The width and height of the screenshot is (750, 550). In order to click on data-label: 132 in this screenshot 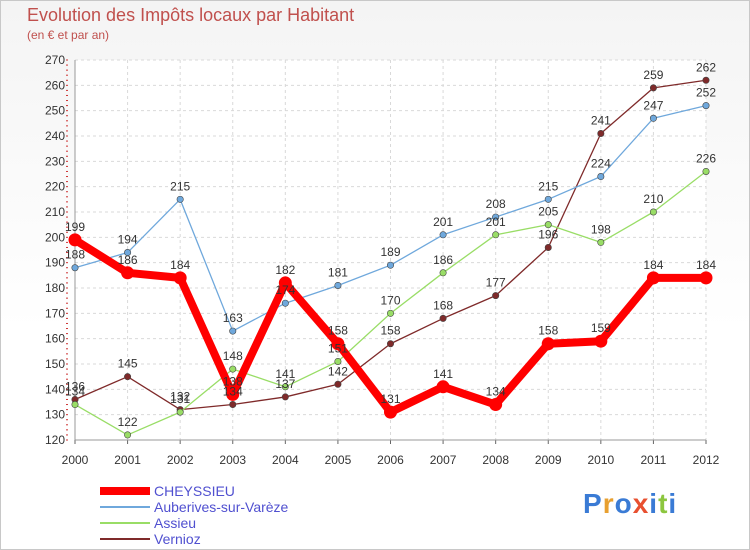, I will do `click(180, 397)`.